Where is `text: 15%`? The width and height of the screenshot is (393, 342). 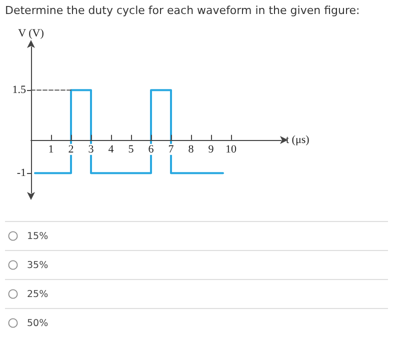 text: 15% is located at coordinates (37, 236).